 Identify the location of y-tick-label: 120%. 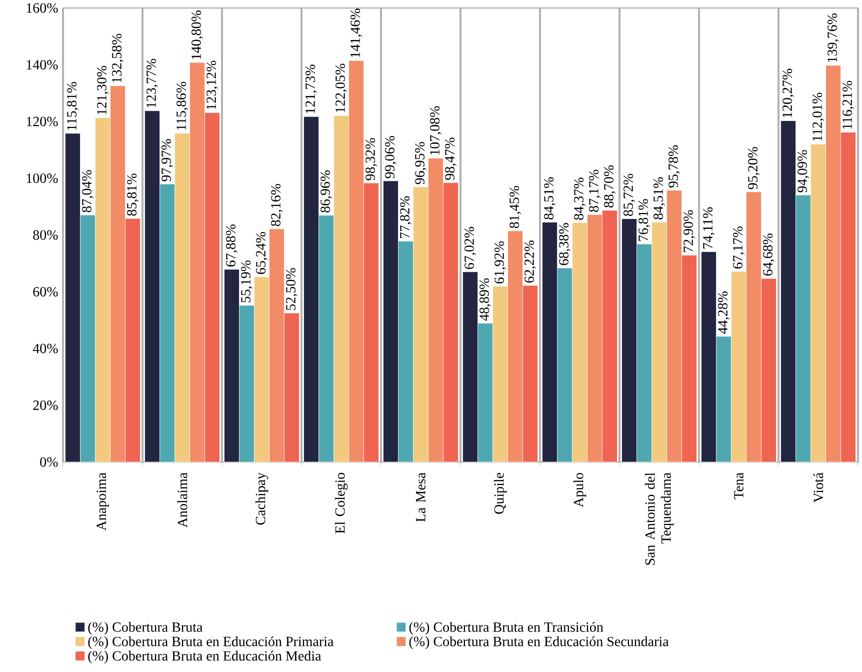
(42, 121).